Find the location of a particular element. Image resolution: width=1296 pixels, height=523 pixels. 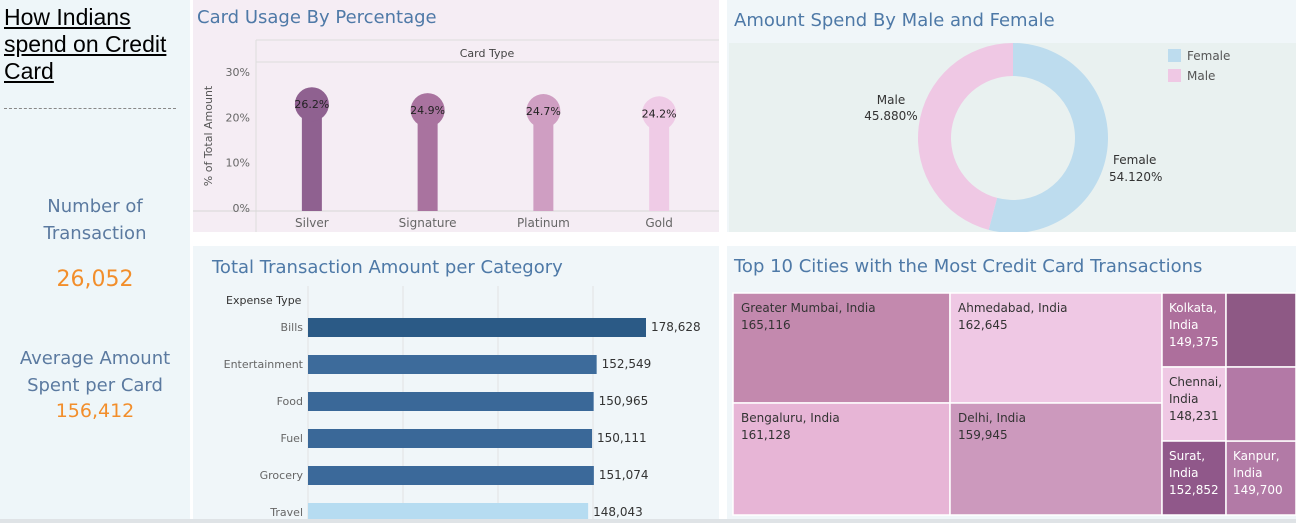

card-category-label: Signature is located at coordinates (428, 223).